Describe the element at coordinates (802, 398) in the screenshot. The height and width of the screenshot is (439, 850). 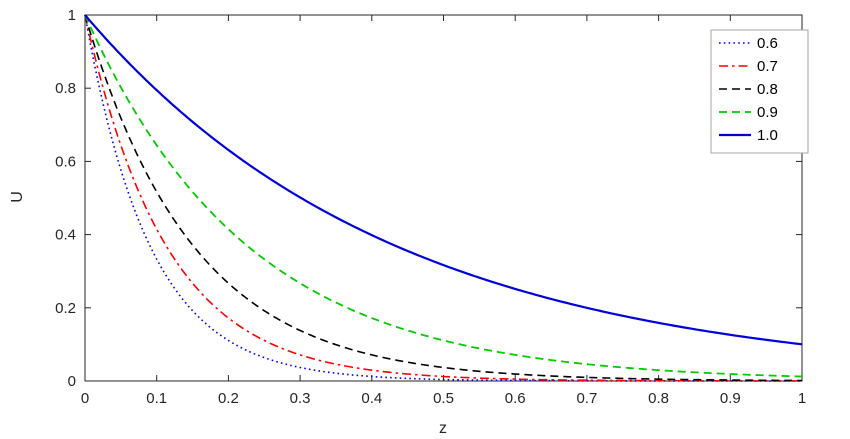
I see `x-tick-label: 1` at that location.